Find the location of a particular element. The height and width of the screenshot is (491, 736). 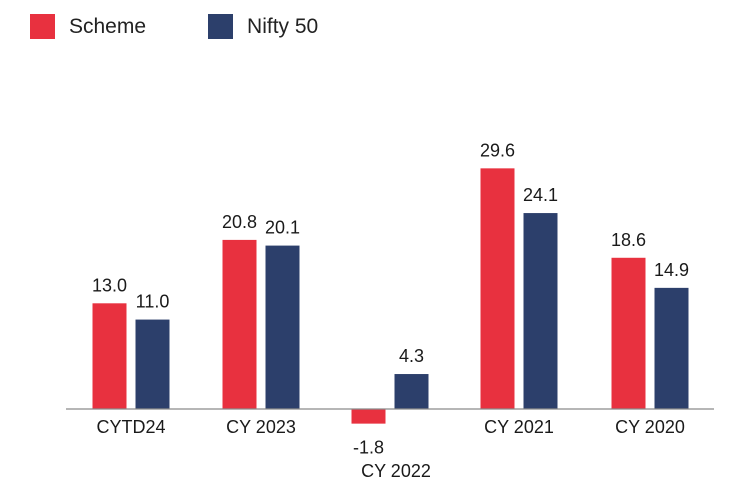

legend-swatch-scheme is located at coordinates (42, 26).